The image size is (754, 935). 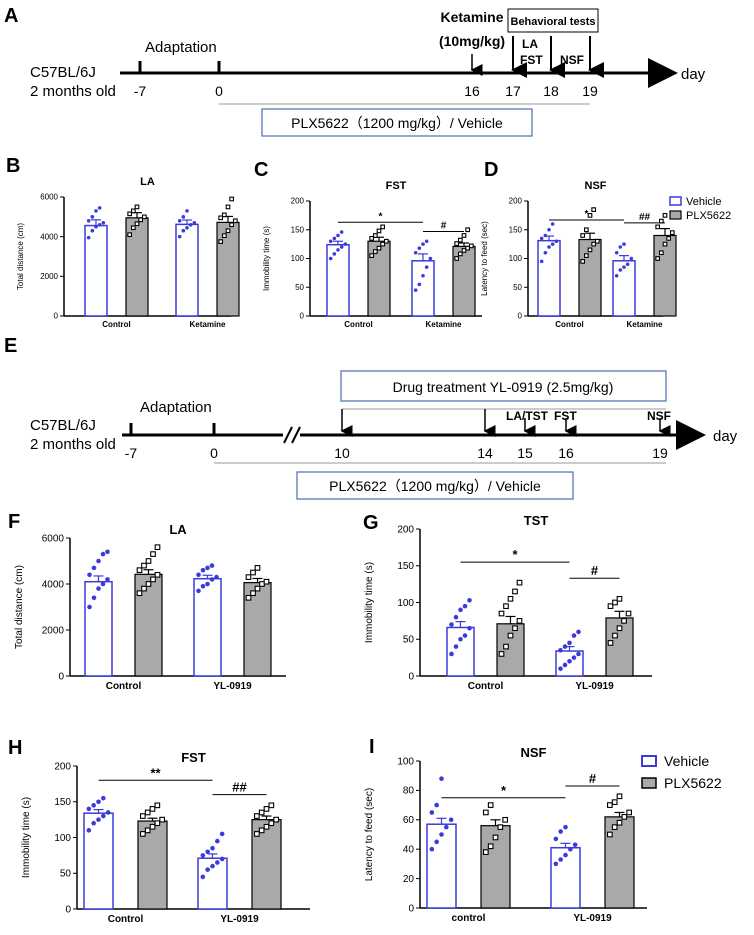 I want to click on legend-top: Vehicle PLX5622, so click(x=700, y=209).